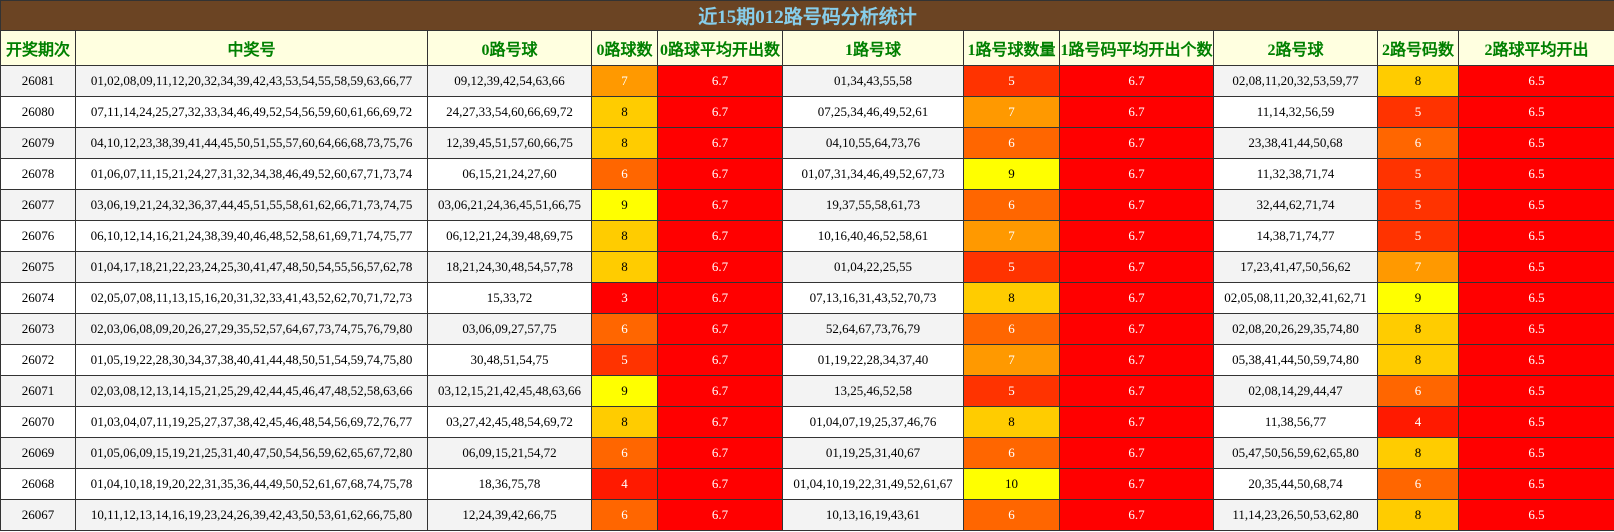  Describe the element at coordinates (873, 329) in the screenshot. I see `r1-balls-cell: 52,64,67,73,76,79` at that location.